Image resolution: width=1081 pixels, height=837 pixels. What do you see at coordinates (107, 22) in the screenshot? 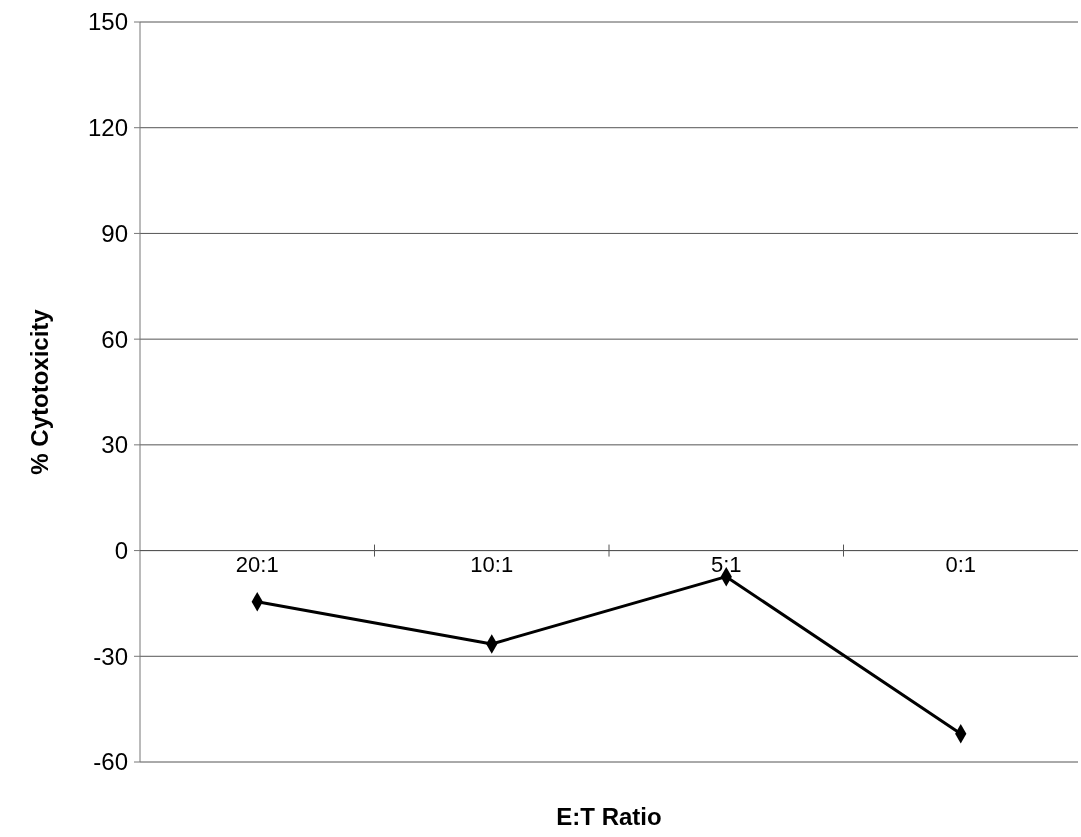
I see `y-tick-label: 150` at bounding box center [107, 22].